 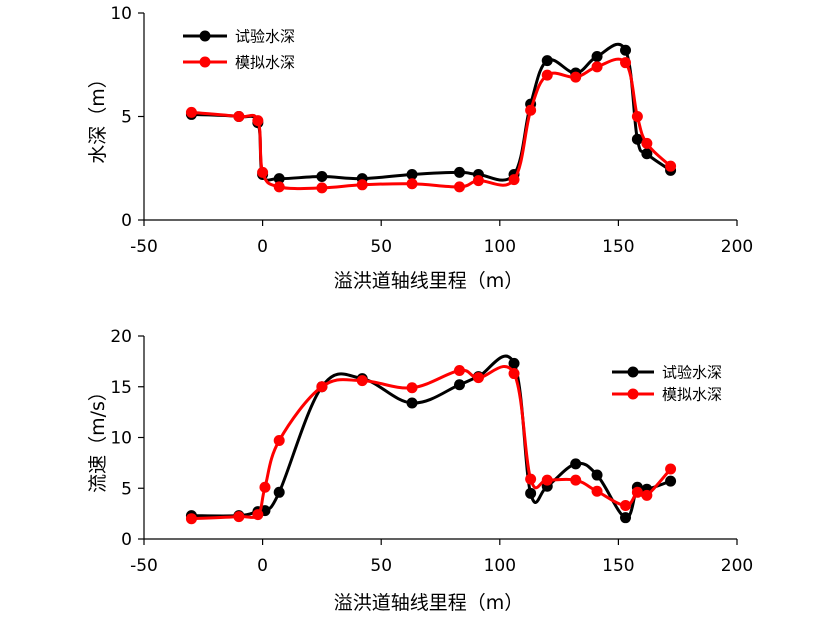 What do you see at coordinates (121, 337) in the screenshot?
I see `y-tick-label: 20` at bounding box center [121, 337].